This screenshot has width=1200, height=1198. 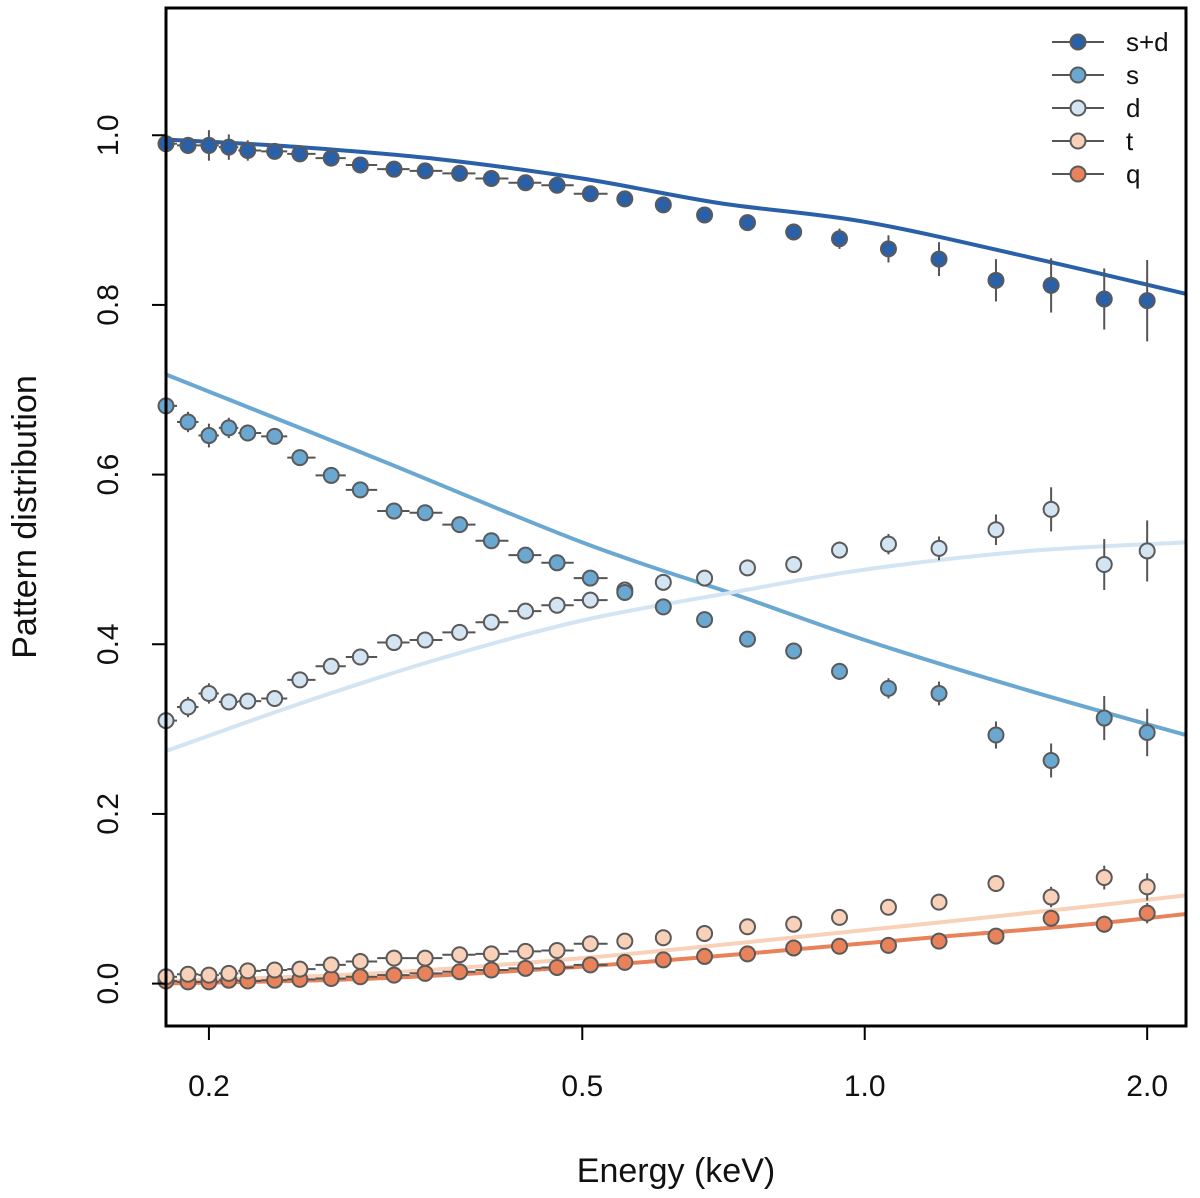 What do you see at coordinates (108, 475) in the screenshot?
I see `y-tick-label: 0.6` at bounding box center [108, 475].